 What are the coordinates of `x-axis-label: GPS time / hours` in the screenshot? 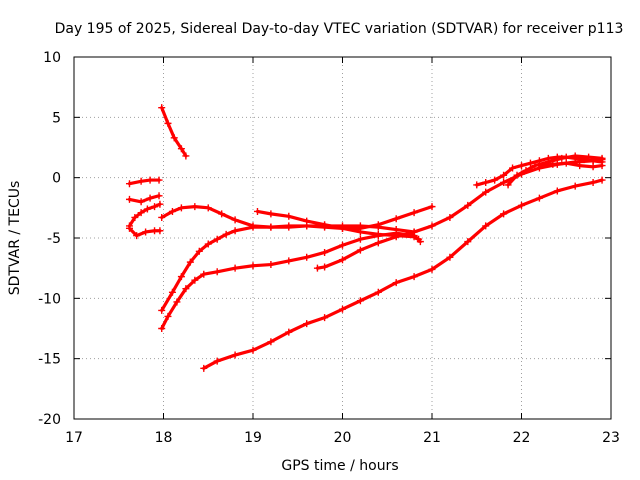 It's located at (339, 466).